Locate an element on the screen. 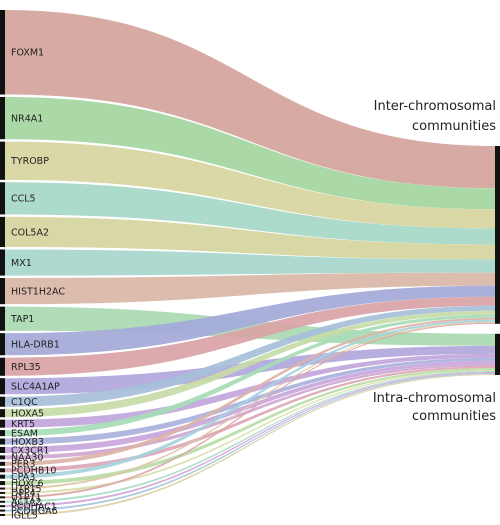 The image size is (500, 525). source-label-krt5: KRT5 is located at coordinates (23, 424).